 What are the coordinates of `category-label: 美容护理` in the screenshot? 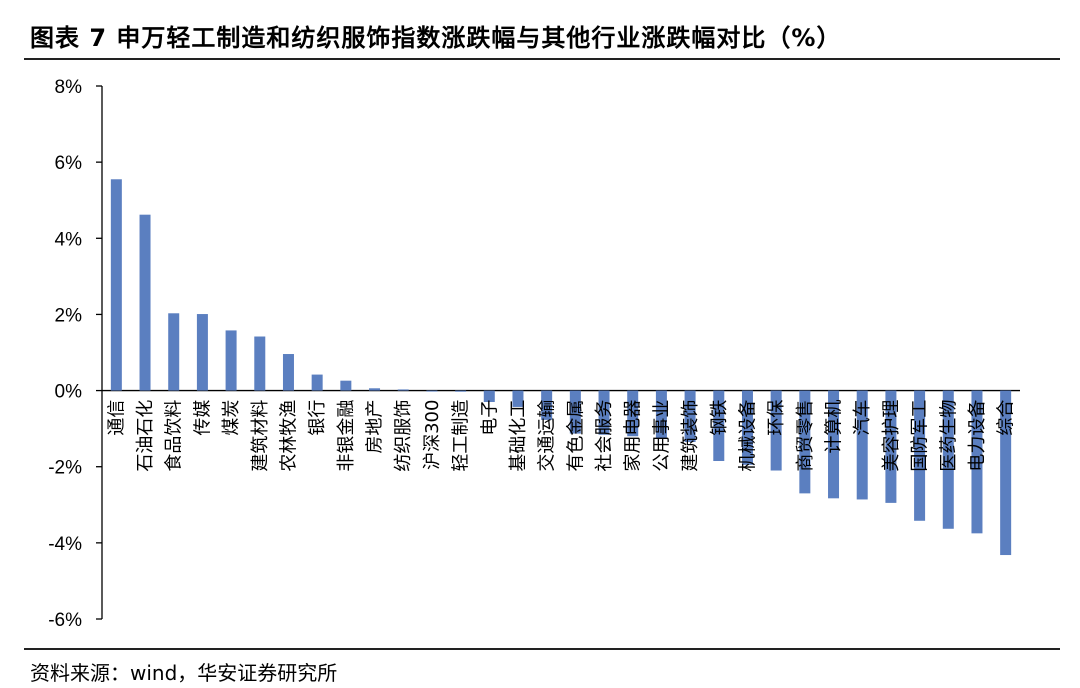 It's located at (891, 436).